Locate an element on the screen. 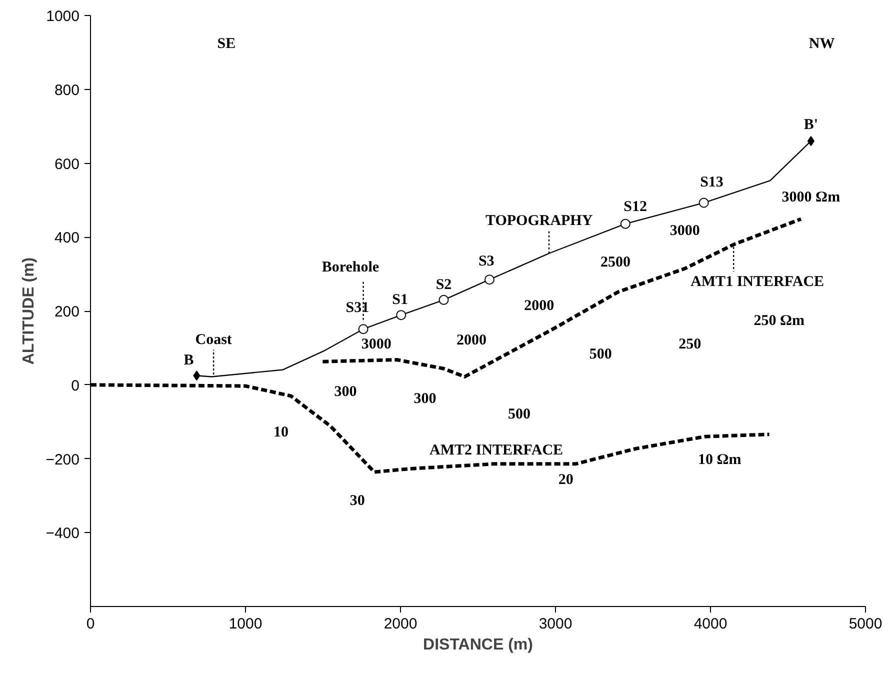 The height and width of the screenshot is (686, 895). y-tick-label: −400 is located at coordinates (63, 533).